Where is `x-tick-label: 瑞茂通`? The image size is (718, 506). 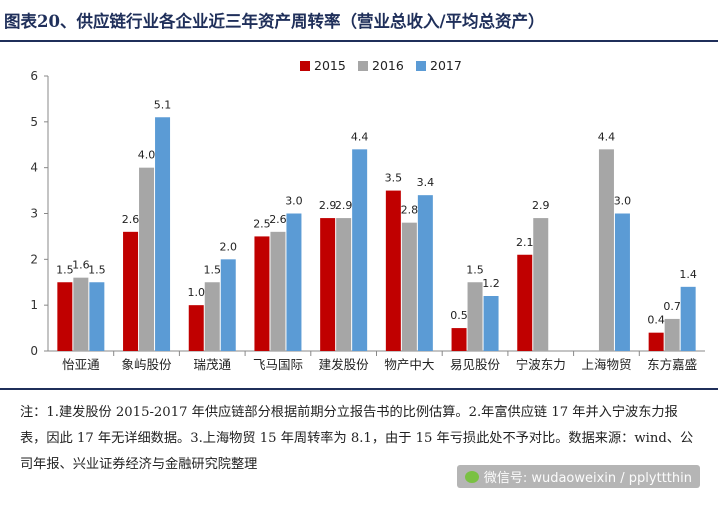
x-tick-label: 瑞茂通 is located at coordinates (212, 364).